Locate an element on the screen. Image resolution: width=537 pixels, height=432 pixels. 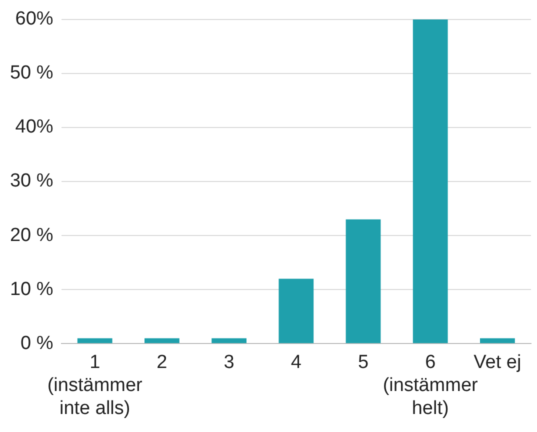
x-tick-label: 4 is located at coordinates (296, 363).